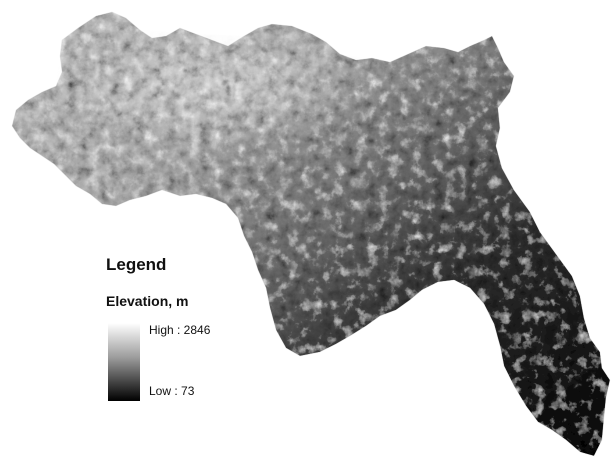  Describe the element at coordinates (136, 264) in the screenshot. I see `legend-title: Legend` at that location.